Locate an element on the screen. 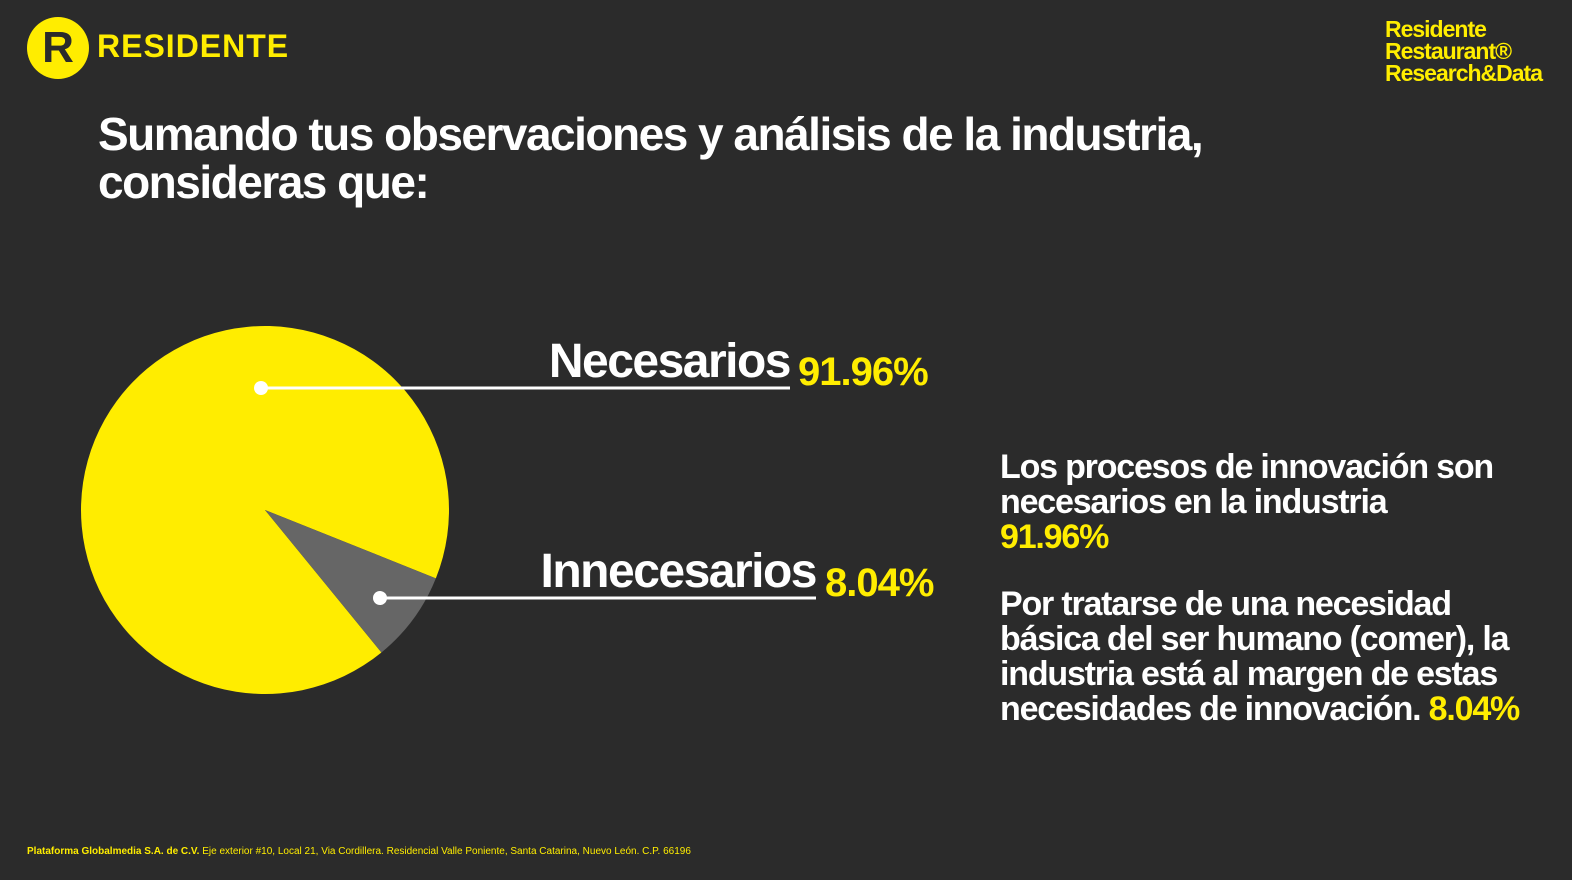 Image resolution: width=1572 pixels, height=880 pixels. brand-mark: Residente Restaurant® Research&Data is located at coordinates (1463, 51).